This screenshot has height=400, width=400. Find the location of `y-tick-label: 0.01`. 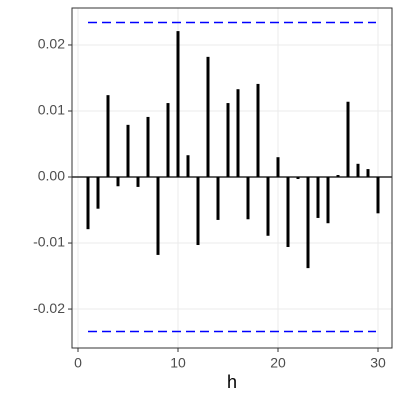

y-tick-label: 0.01 is located at coordinates (51, 110).